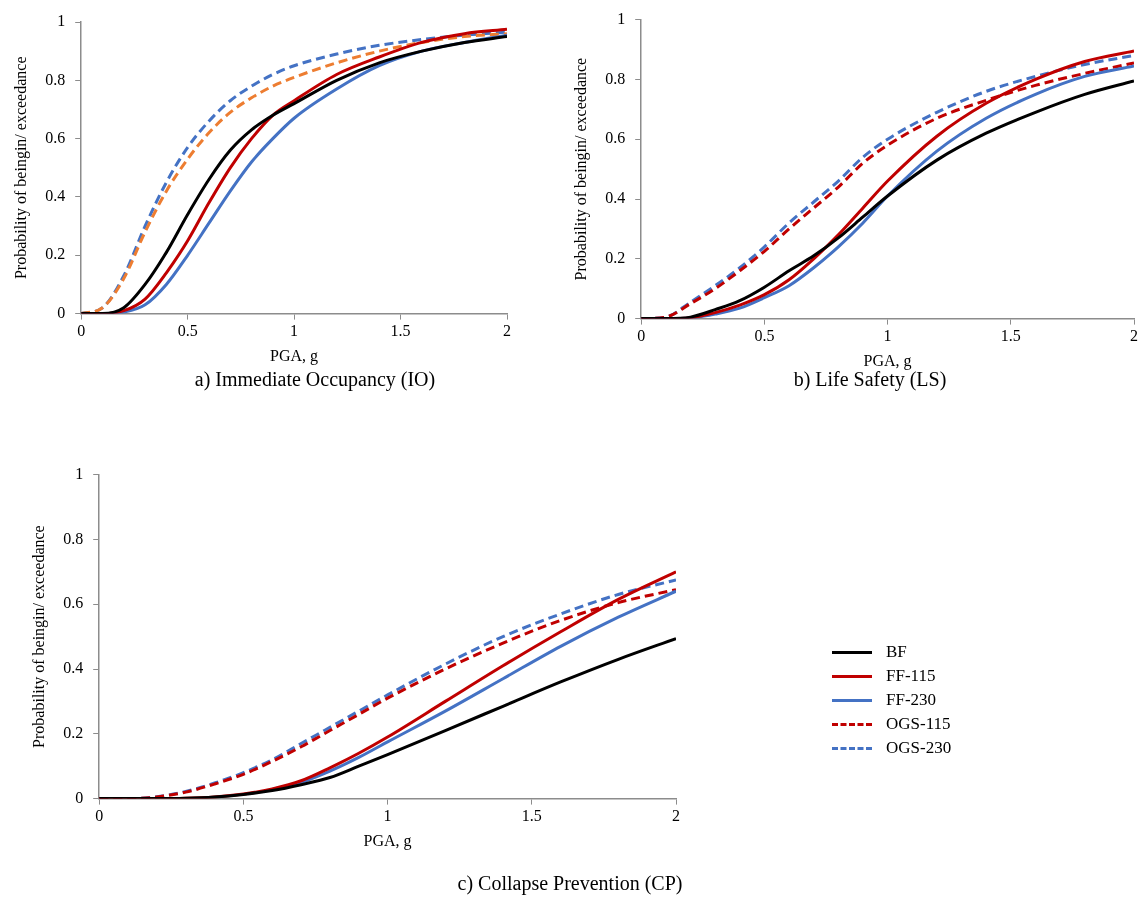 The height and width of the screenshot is (924, 1141). What do you see at coordinates (918, 724) in the screenshot?
I see `legend-label: OGS-115` at bounding box center [918, 724].